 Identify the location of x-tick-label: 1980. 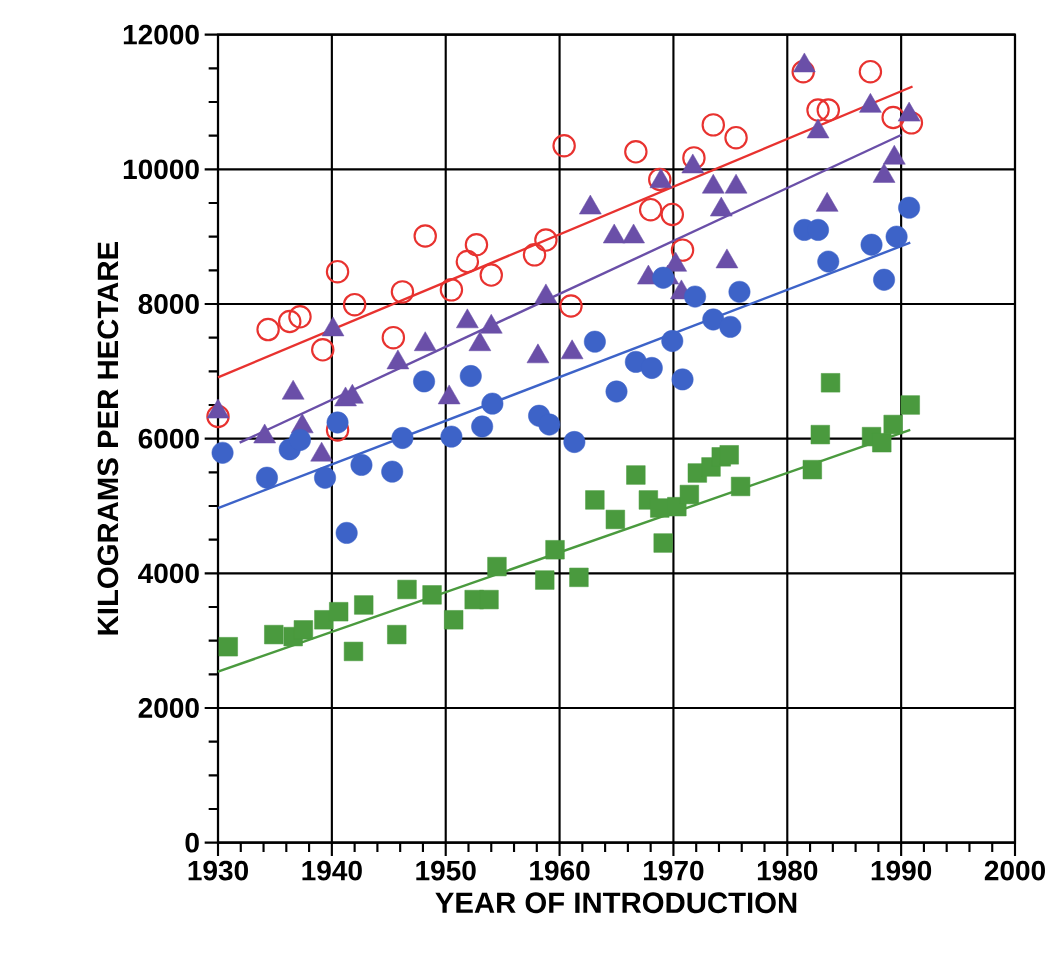
(787, 870).